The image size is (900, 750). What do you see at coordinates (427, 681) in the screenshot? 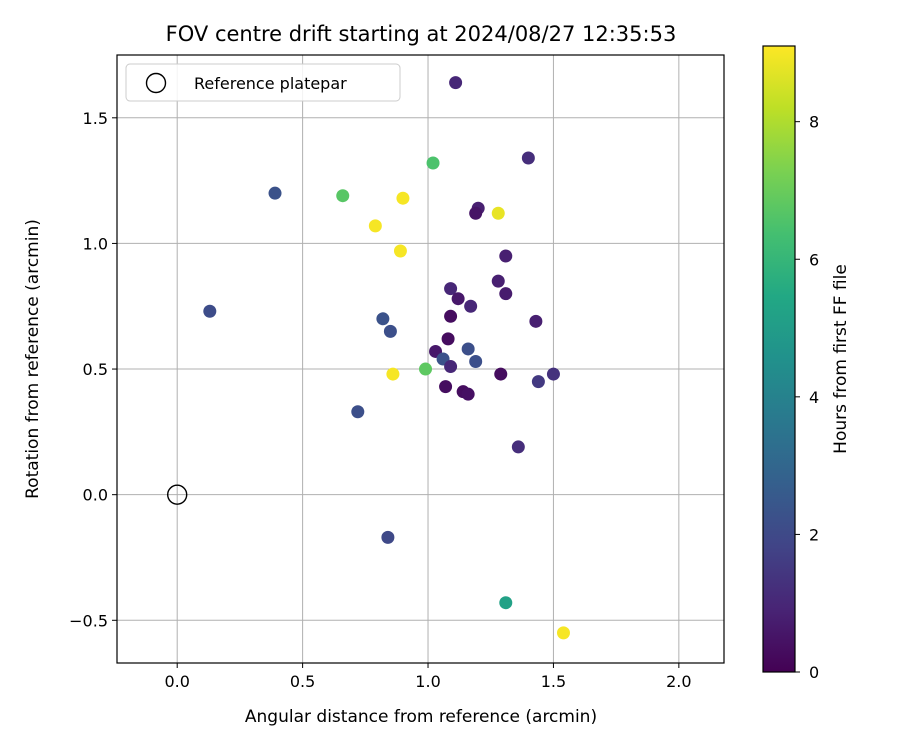
I see `x-tick-label: 1.0` at bounding box center [427, 681].